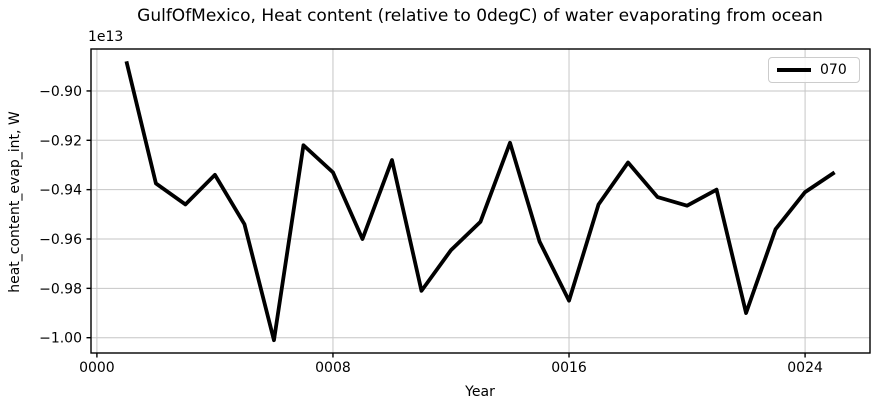  Describe the element at coordinates (97, 368) in the screenshot. I see `x-tick-label: 0000` at that location.